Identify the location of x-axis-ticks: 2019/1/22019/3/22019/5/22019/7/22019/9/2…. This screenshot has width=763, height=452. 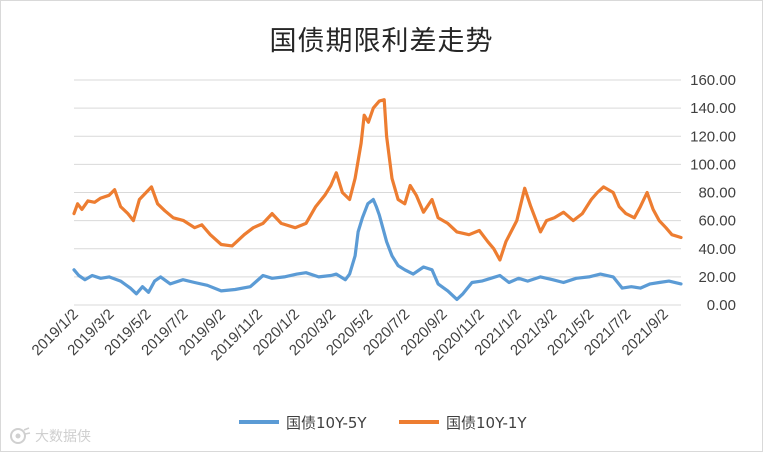
(350, 335).